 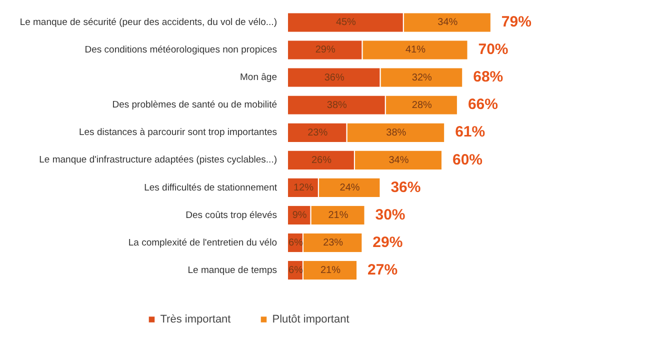 I want to click on total-label: 70%, so click(x=493, y=49).